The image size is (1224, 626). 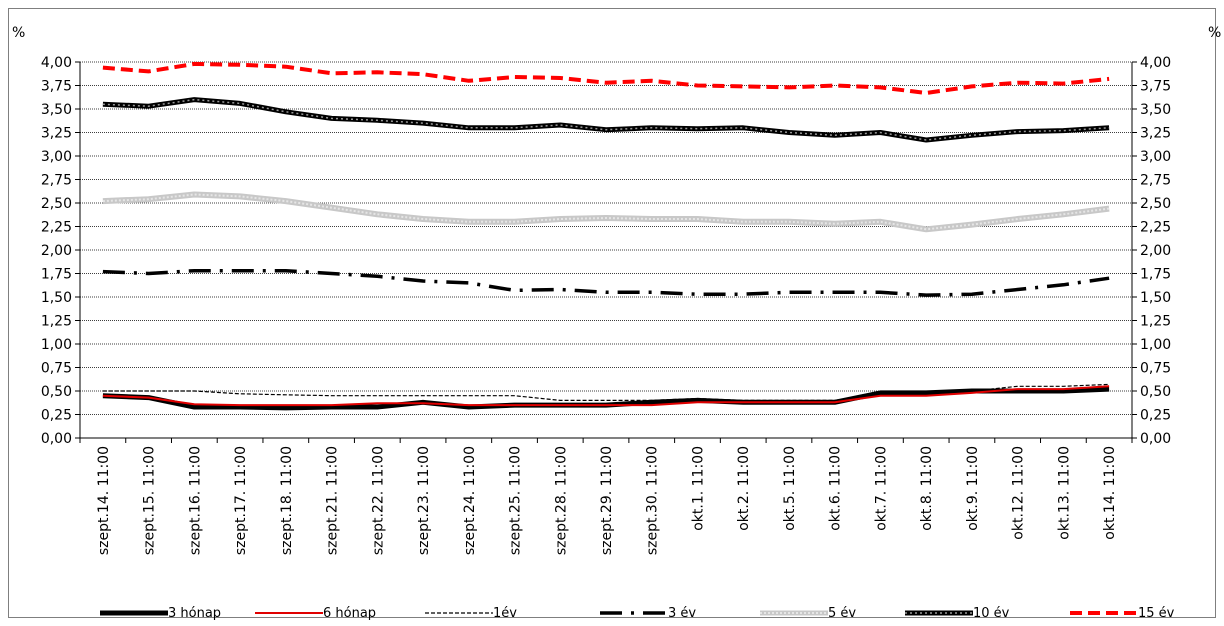 I want to click on y-tick-label-left: 3,00, so click(x=56, y=157).